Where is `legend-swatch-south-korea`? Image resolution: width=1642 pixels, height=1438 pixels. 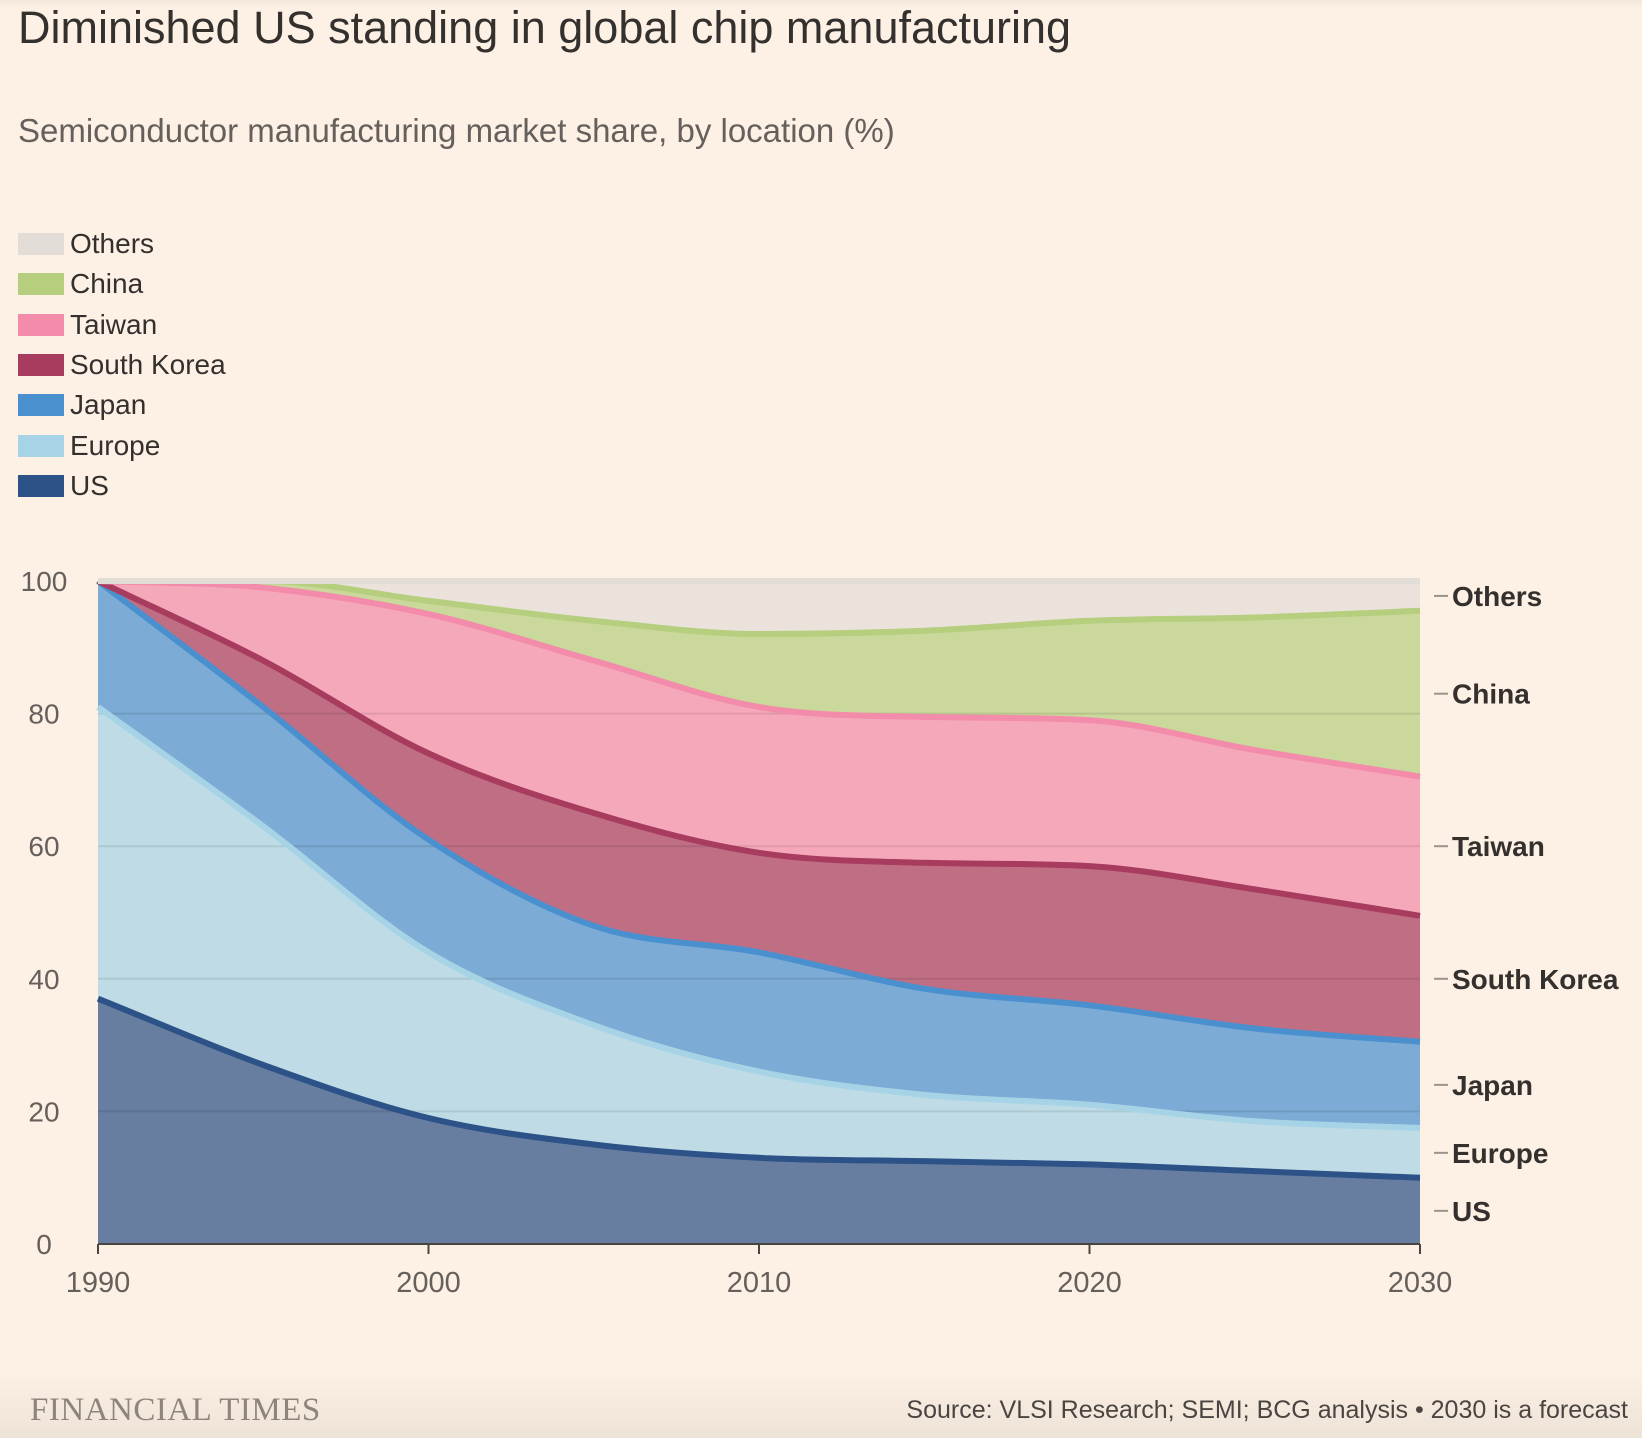 legend-swatch-south-korea is located at coordinates (41, 365).